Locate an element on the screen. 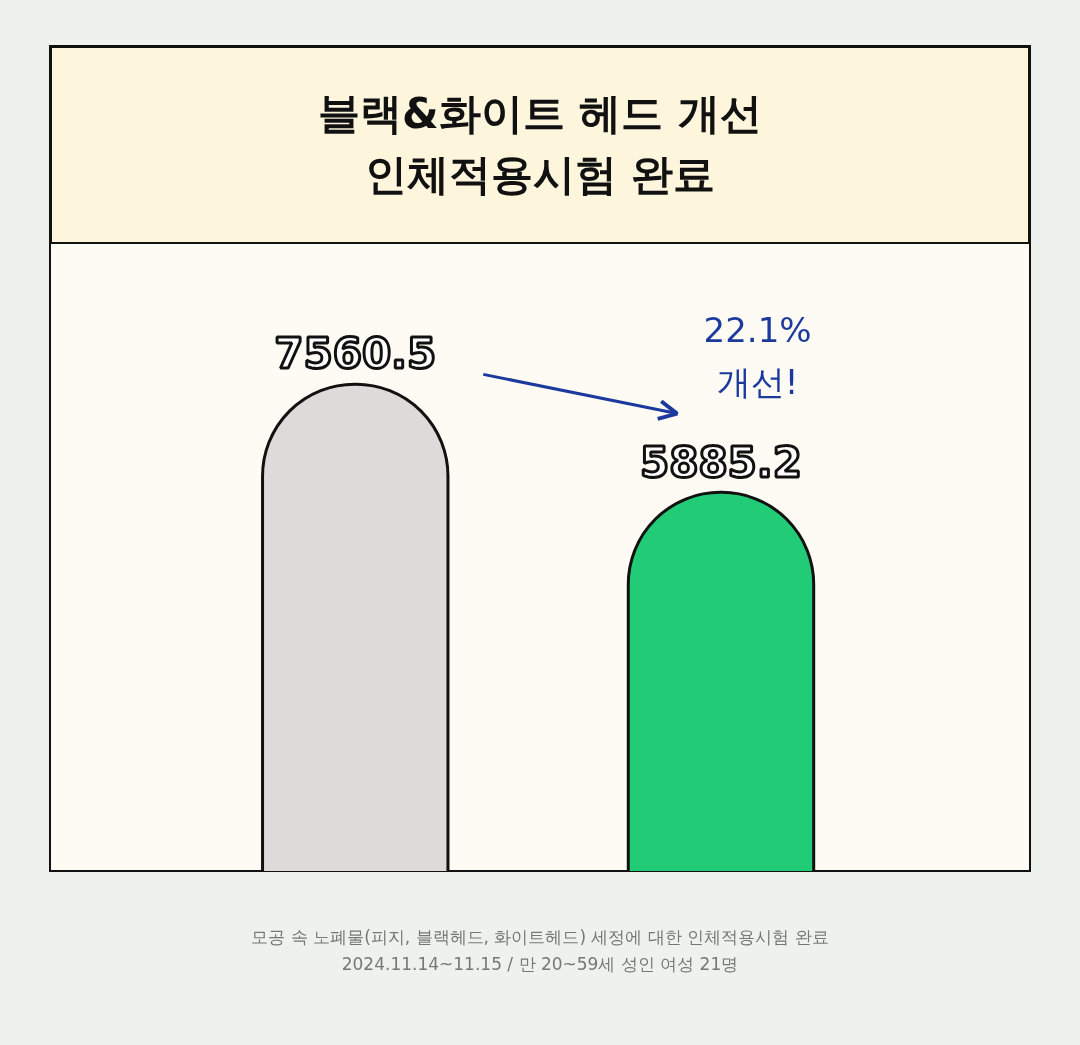 The image size is (1080, 1045). text: 2024.11.14~11.15 / 만 20~59세 성인 여성 21명 is located at coordinates (540, 964).